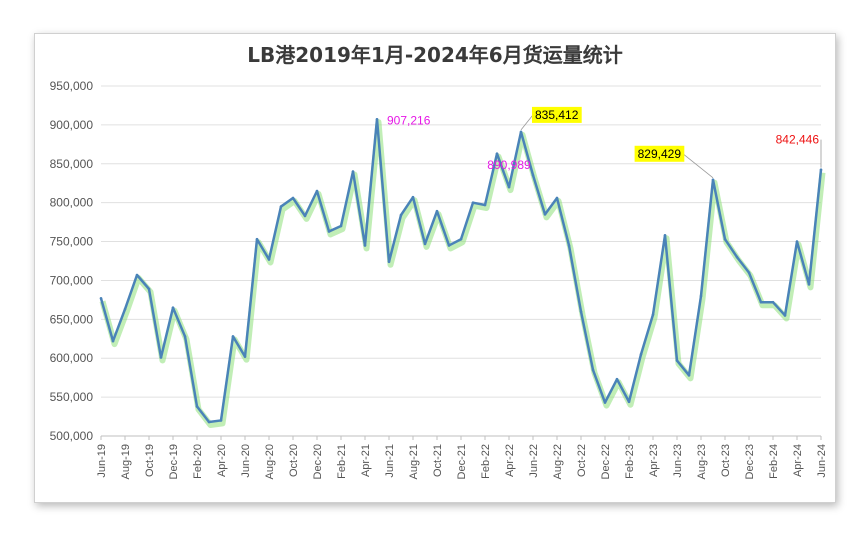 This screenshot has width=868, height=535. What do you see at coordinates (342, 461) in the screenshot?
I see `x-tick-label: Feb-21` at bounding box center [342, 461].